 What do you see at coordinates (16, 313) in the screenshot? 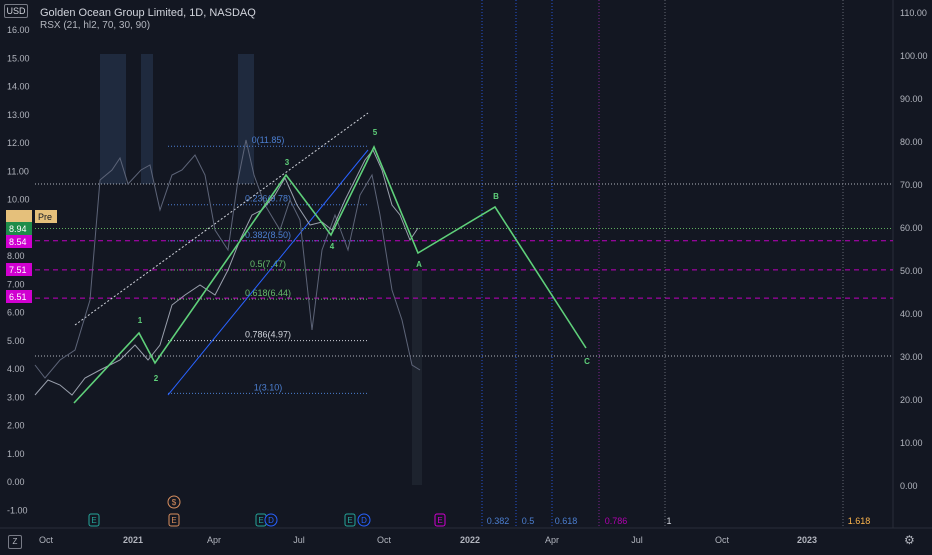
I see `price-tick-label: 6.00` at bounding box center [16, 313].